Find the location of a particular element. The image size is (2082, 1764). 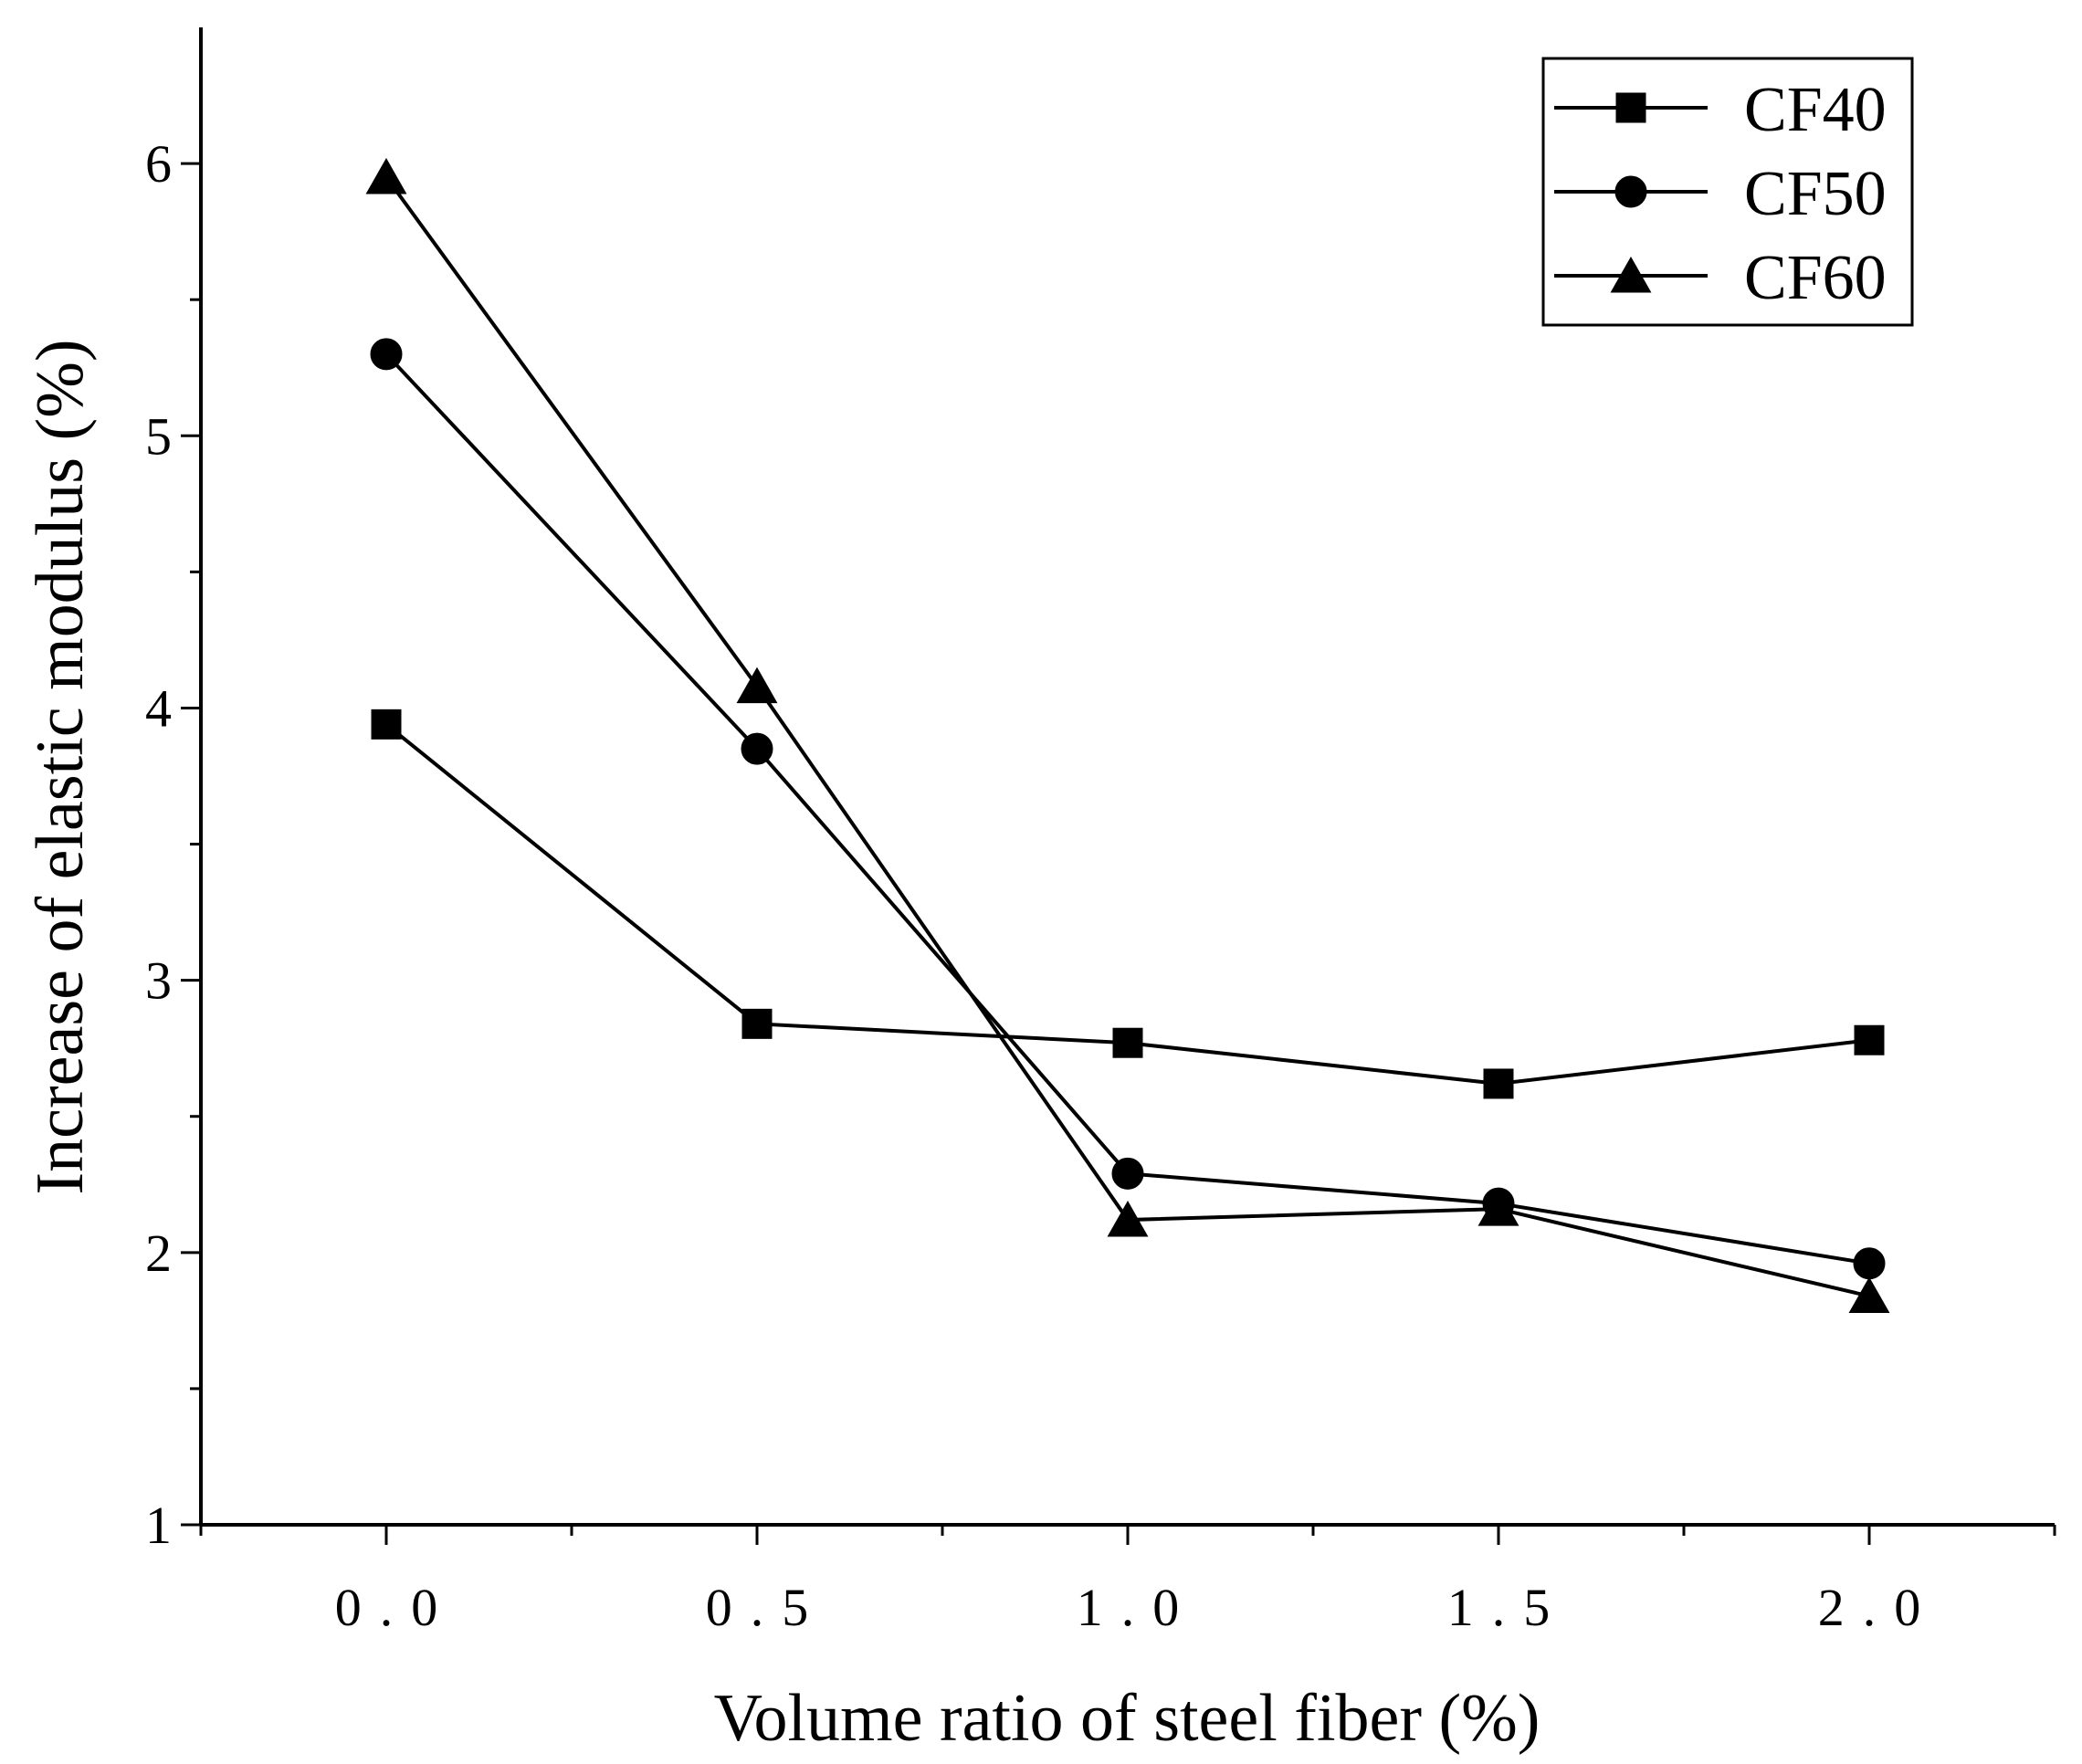

legend-item-cf40: CF40 is located at coordinates (1720, 110).